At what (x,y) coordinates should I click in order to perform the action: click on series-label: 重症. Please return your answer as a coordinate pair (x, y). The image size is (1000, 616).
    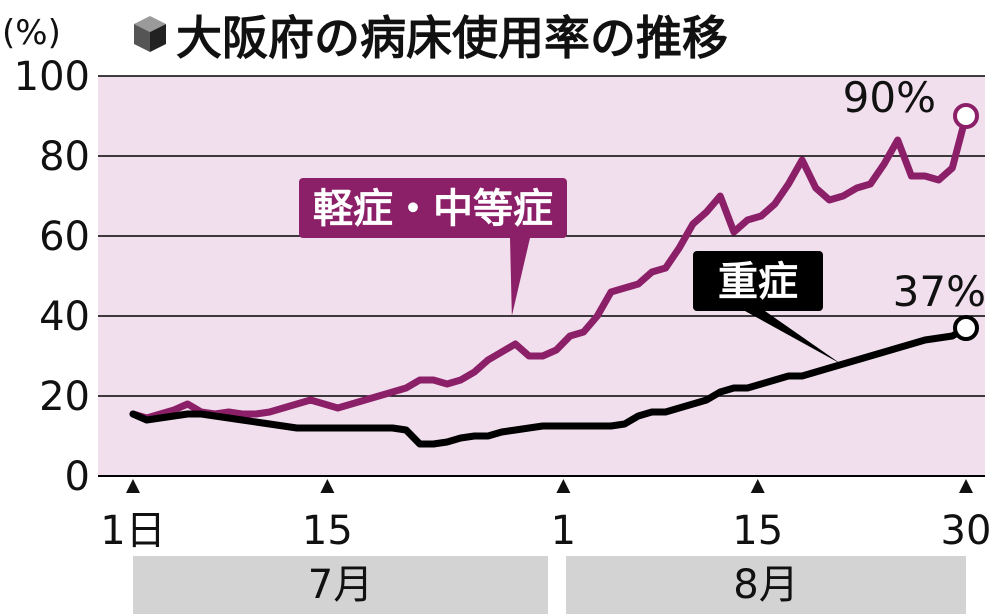
    Looking at the image, I should click on (758, 282).